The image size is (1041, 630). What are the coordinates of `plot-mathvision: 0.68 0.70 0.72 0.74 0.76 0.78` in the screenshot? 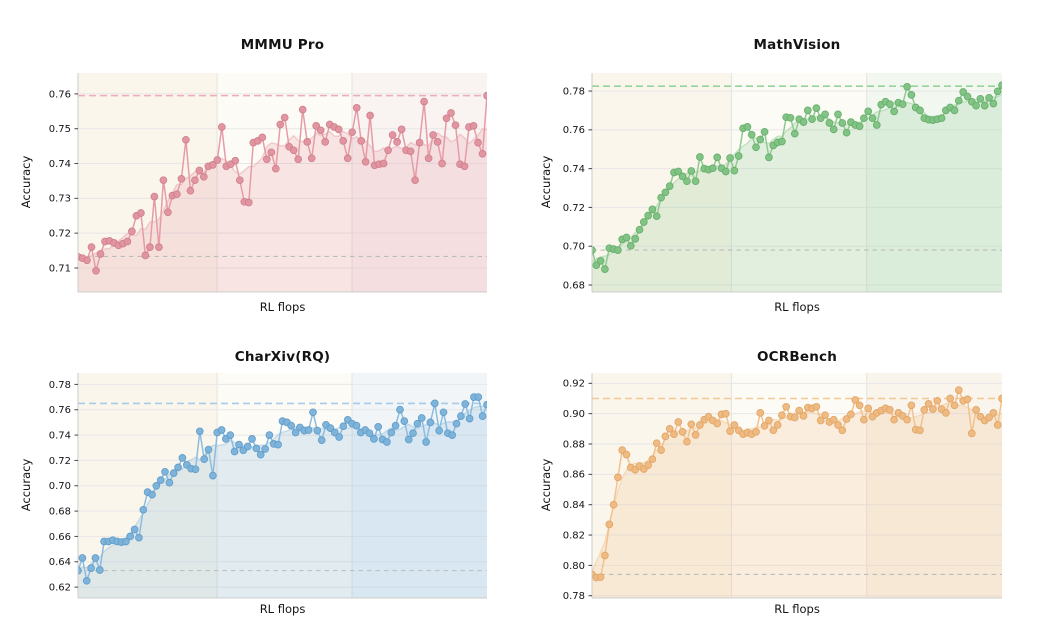 It's located at (782, 183).